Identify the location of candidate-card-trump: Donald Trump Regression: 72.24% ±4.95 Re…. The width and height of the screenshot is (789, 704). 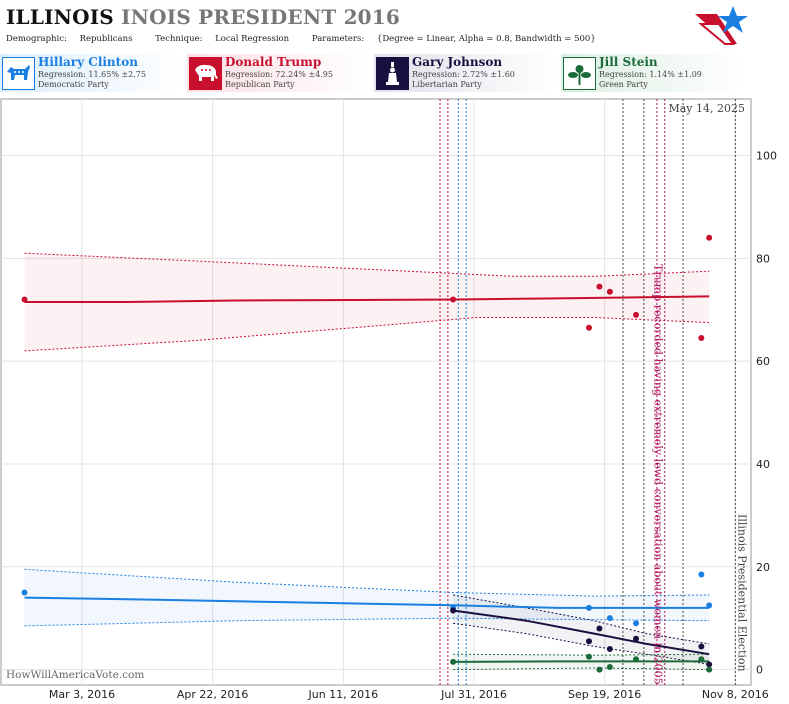
(278, 73).